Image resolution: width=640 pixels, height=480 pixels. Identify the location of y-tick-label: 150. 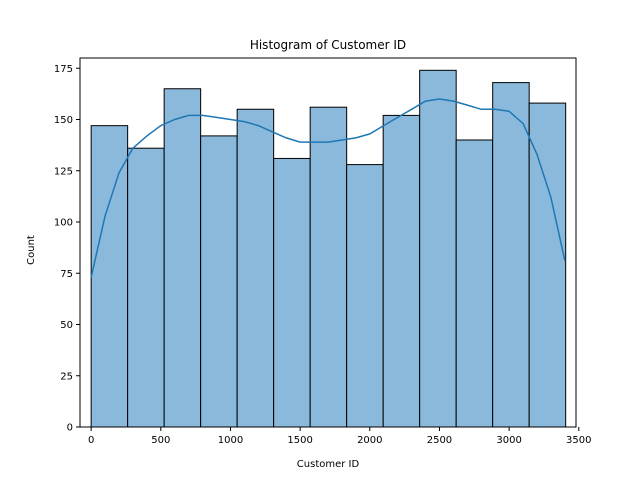
(63, 120).